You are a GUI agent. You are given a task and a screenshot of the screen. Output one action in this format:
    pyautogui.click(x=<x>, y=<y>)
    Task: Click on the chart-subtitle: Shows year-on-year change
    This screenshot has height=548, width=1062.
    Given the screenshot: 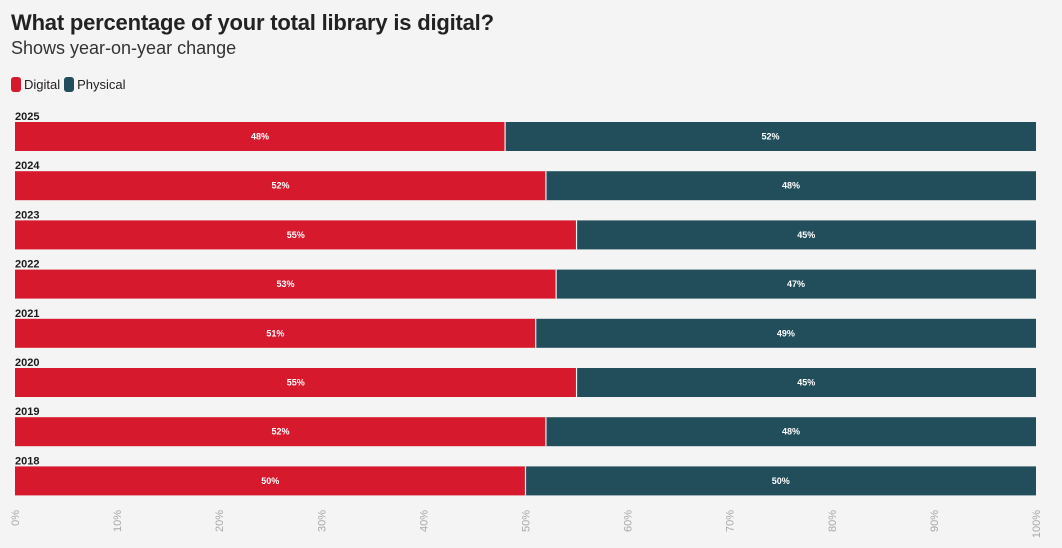 What is the action you would take?
    pyautogui.click(x=124, y=48)
    